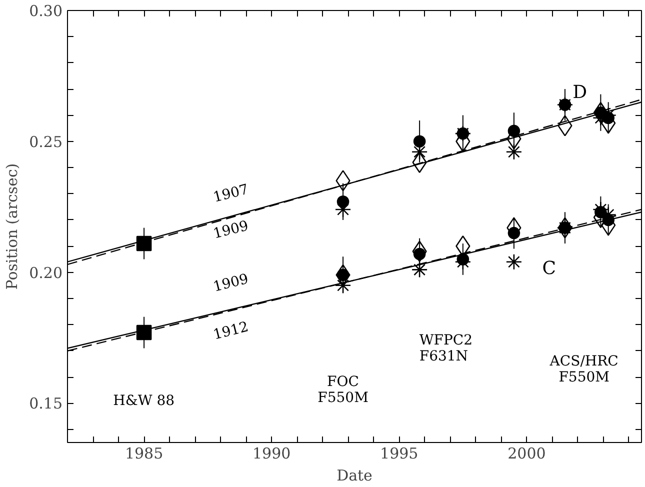  Describe the element at coordinates (549, 268) in the screenshot. I see `annotation: C` at that location.